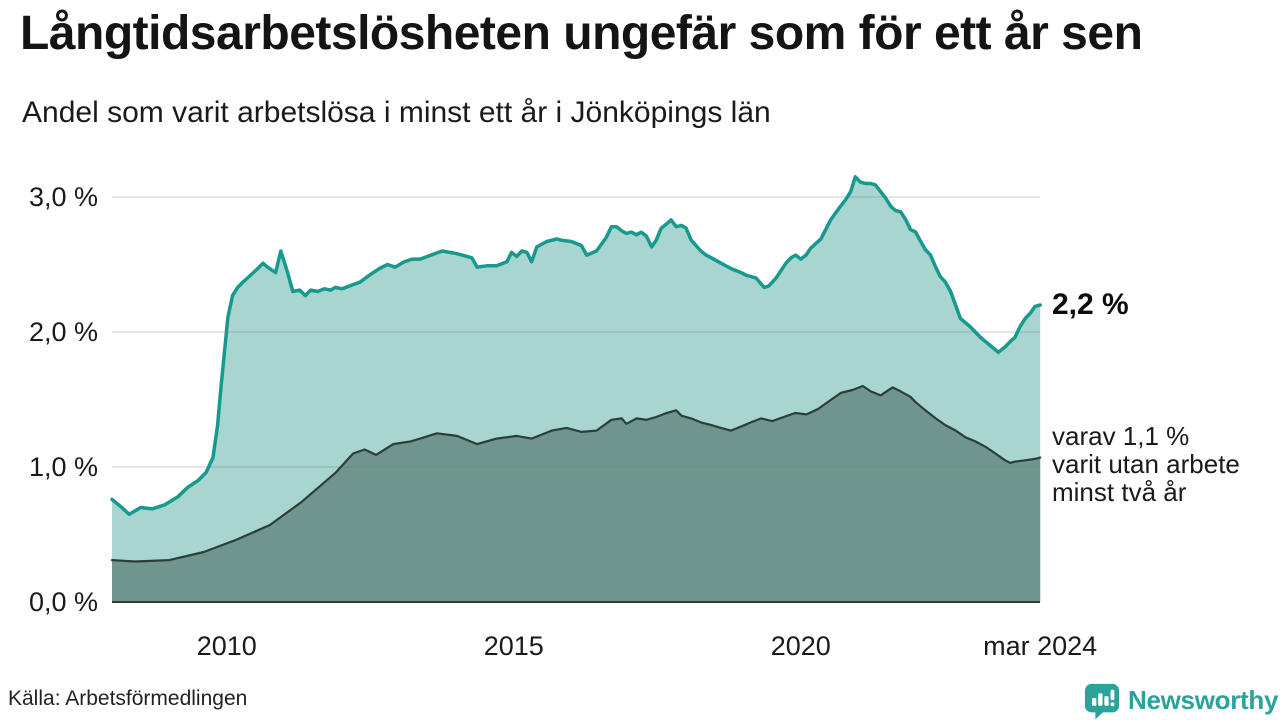 Image resolution: width=1280 pixels, height=720 pixels. What do you see at coordinates (226, 646) in the screenshot?
I see `x-tick-label: 2010` at bounding box center [226, 646].